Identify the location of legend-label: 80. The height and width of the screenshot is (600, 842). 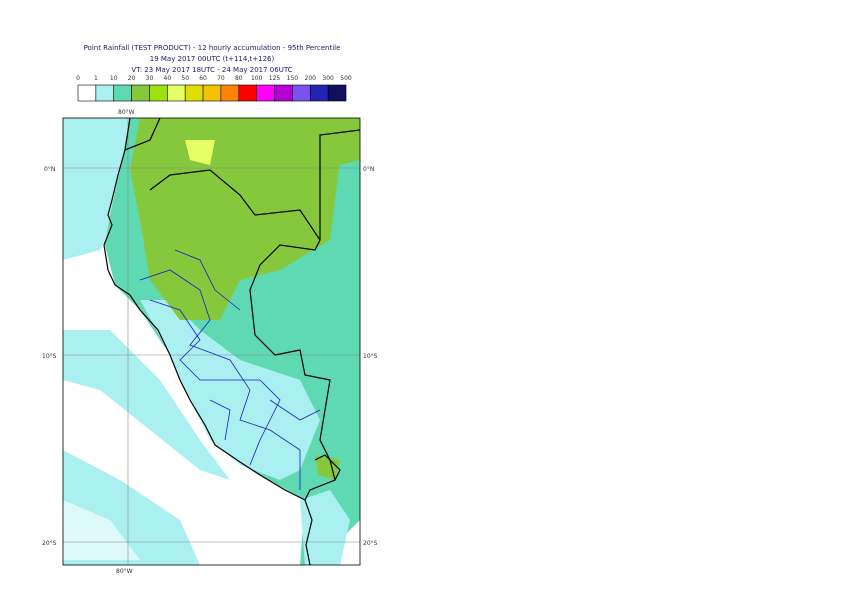
(239, 78).